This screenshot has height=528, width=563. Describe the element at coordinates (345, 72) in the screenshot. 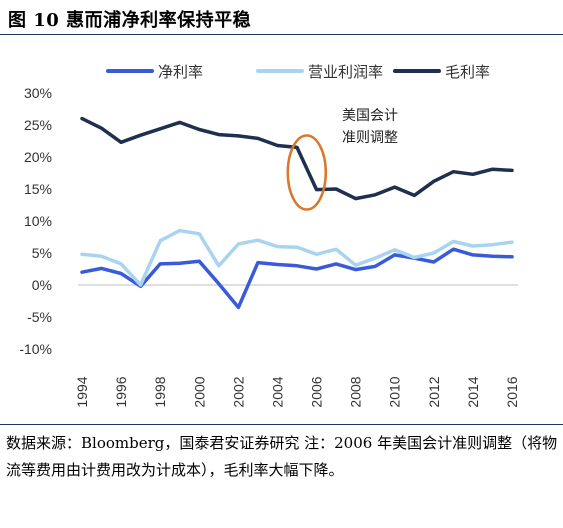

I see `legend-label-operating: 营业利润率` at that location.